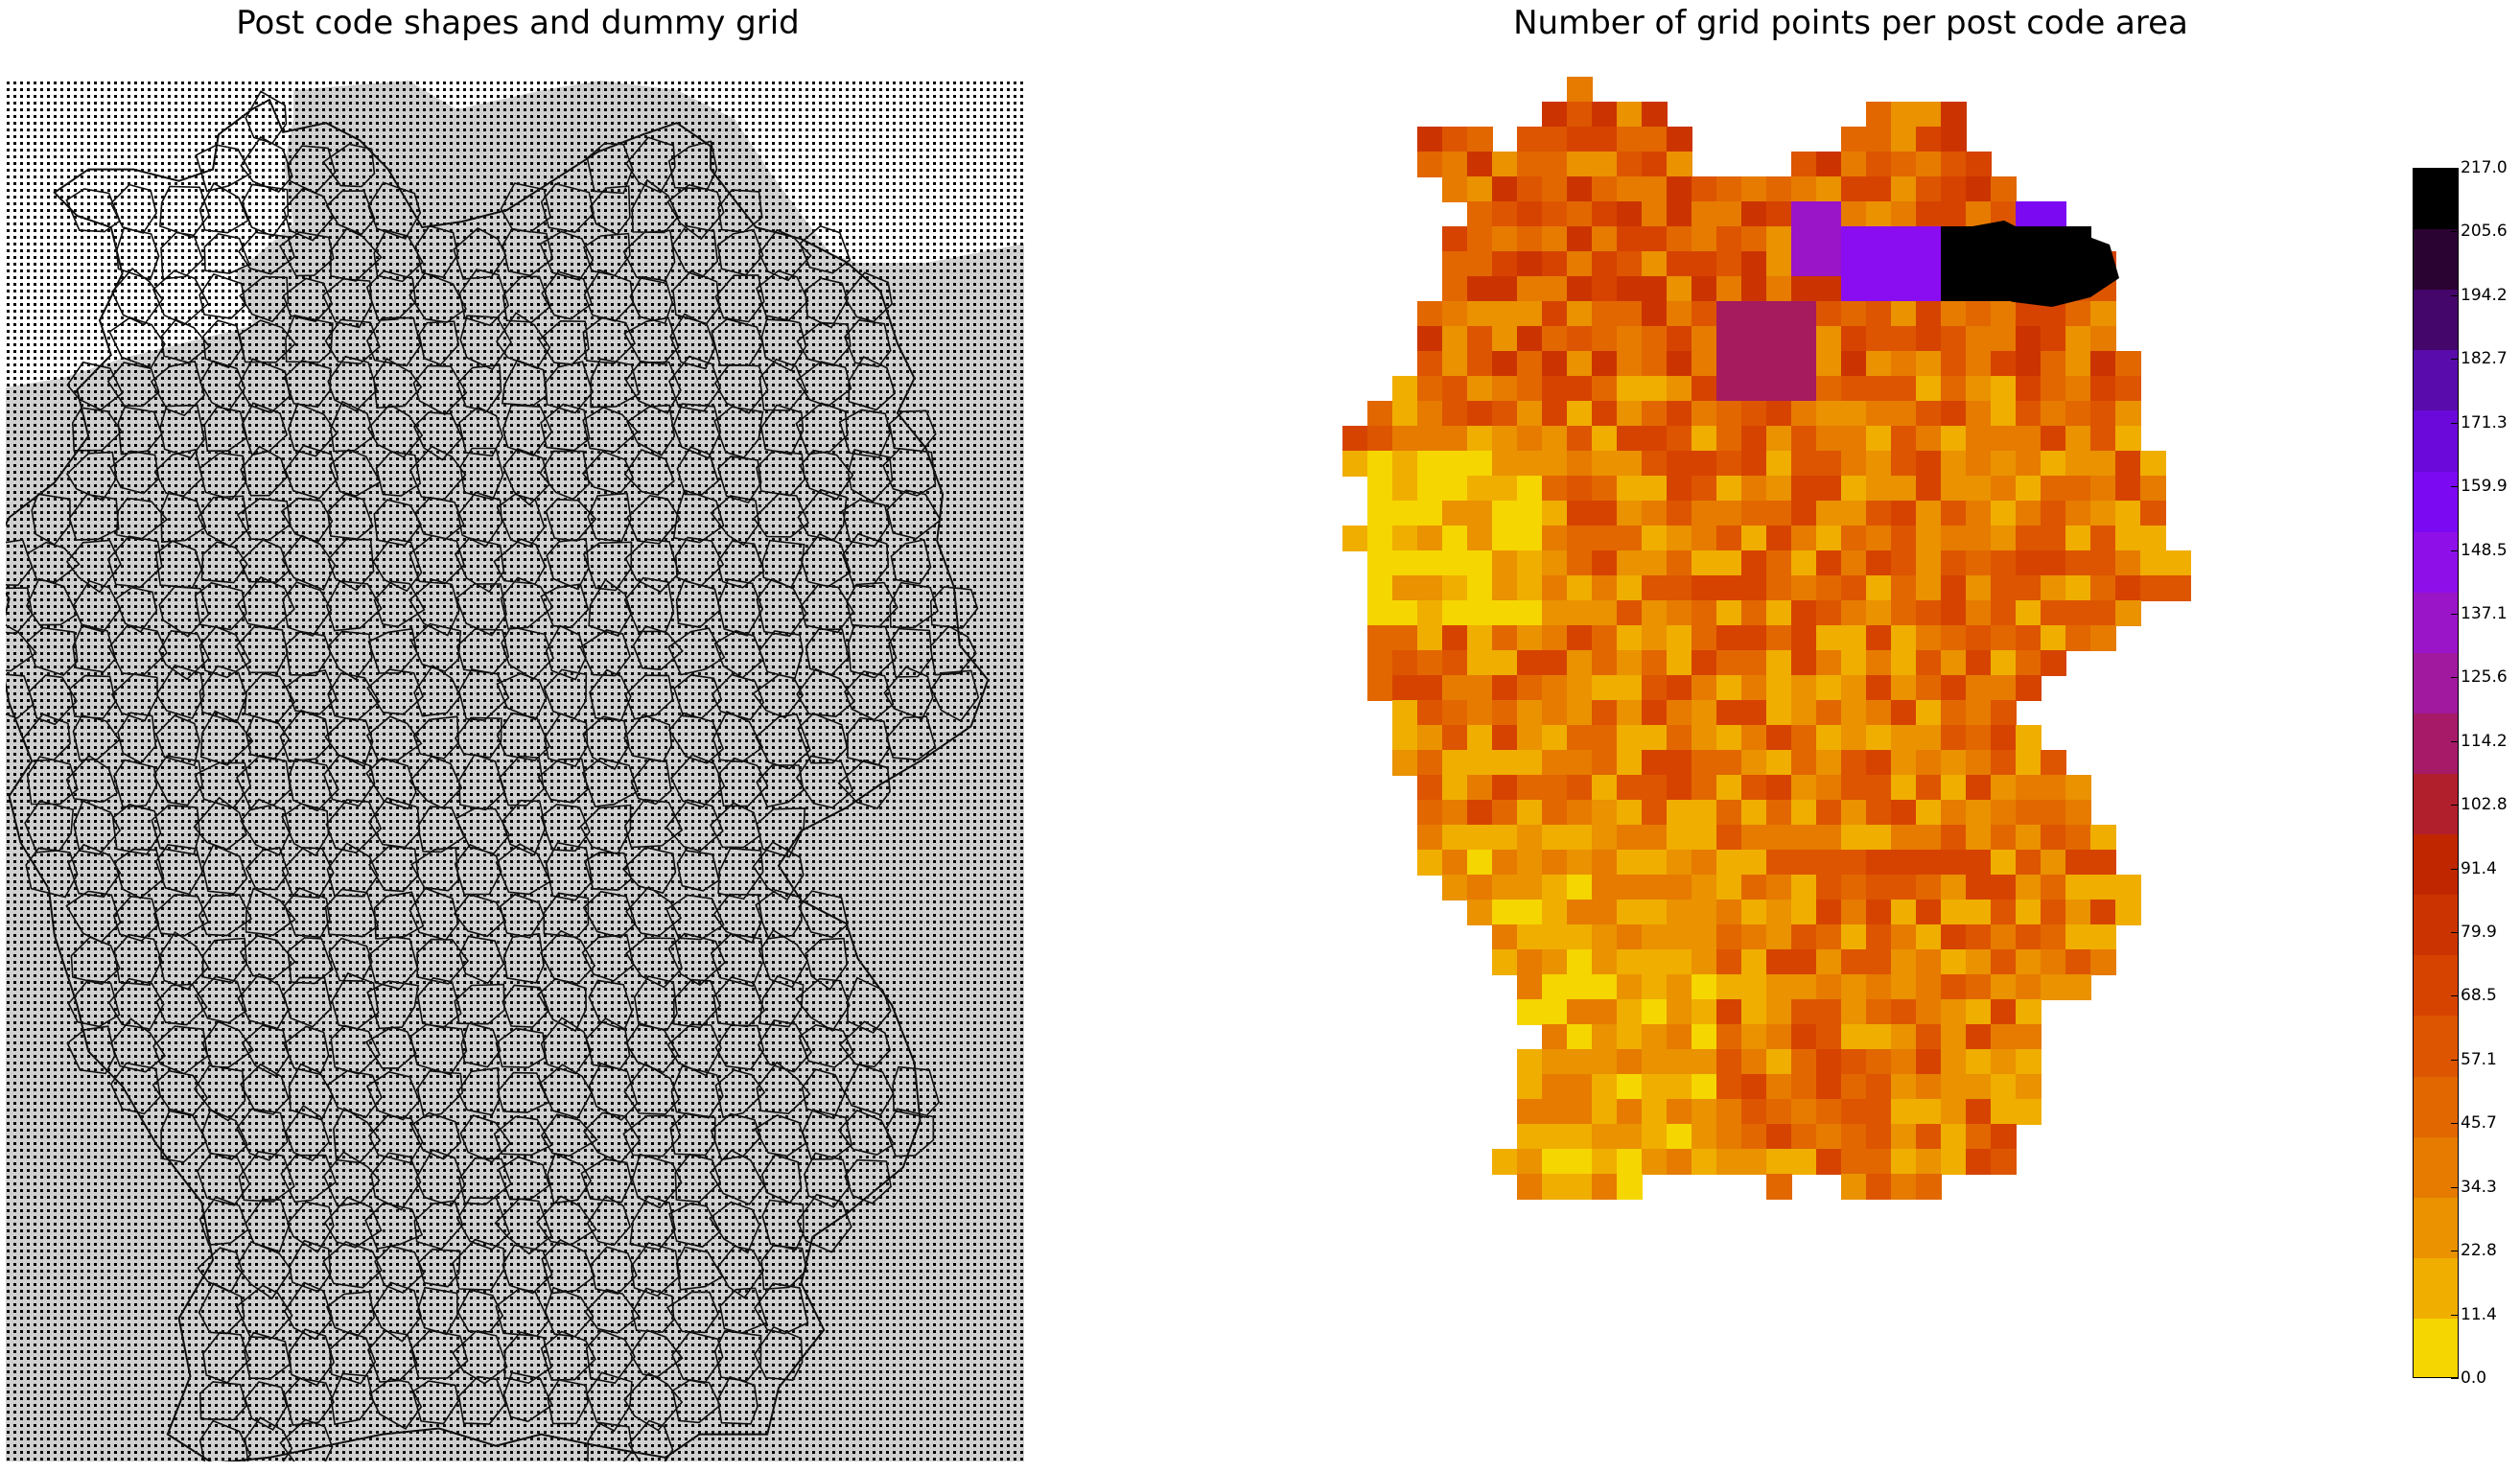 This screenshot has width=2520, height=1473. What do you see at coordinates (2455, 1124) in the screenshot?
I see `colorbar-tick-mark` at bounding box center [2455, 1124].